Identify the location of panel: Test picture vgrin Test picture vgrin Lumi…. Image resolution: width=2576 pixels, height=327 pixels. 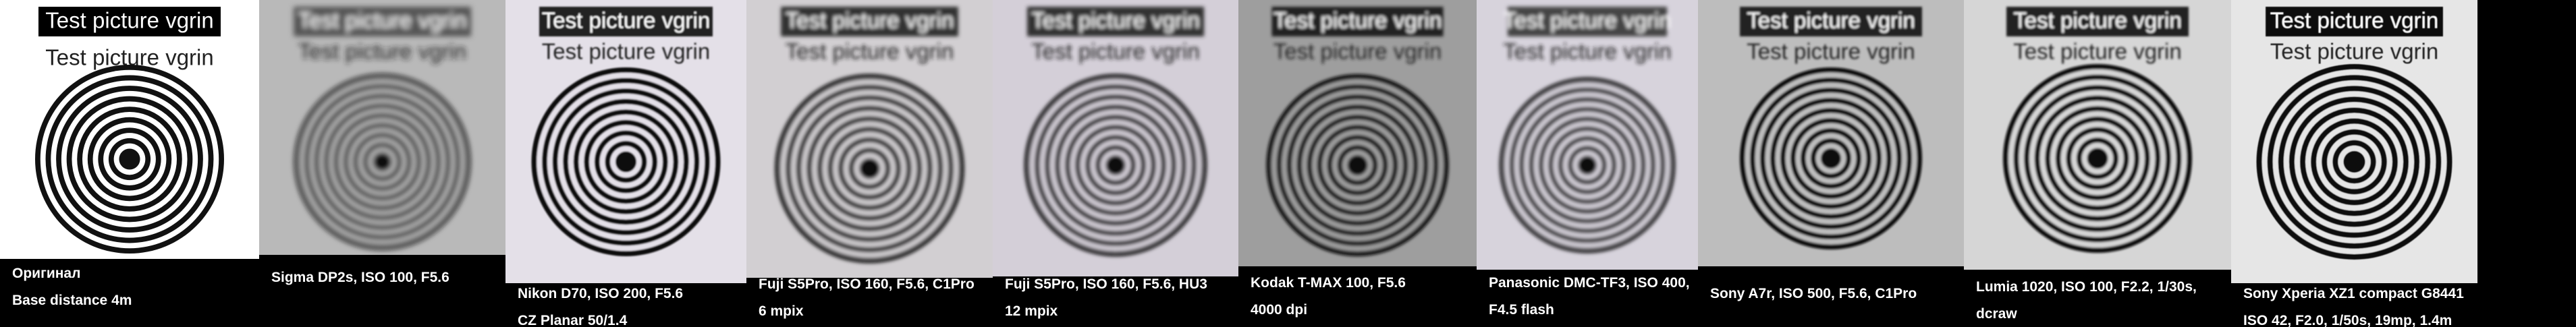
(2097, 161).